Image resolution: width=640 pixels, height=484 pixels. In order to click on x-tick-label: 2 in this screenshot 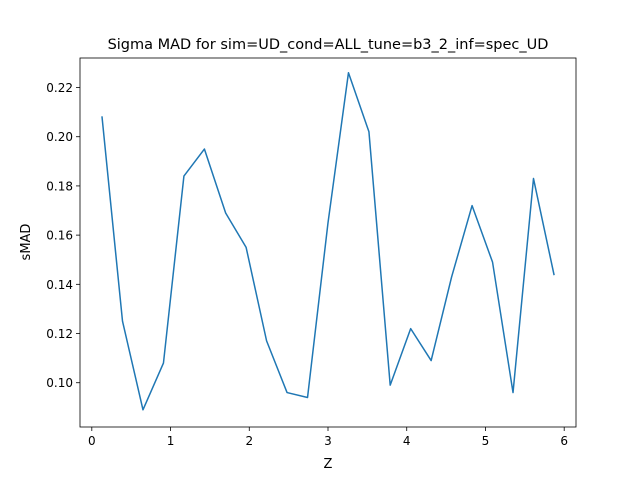, I will do `click(249, 441)`.